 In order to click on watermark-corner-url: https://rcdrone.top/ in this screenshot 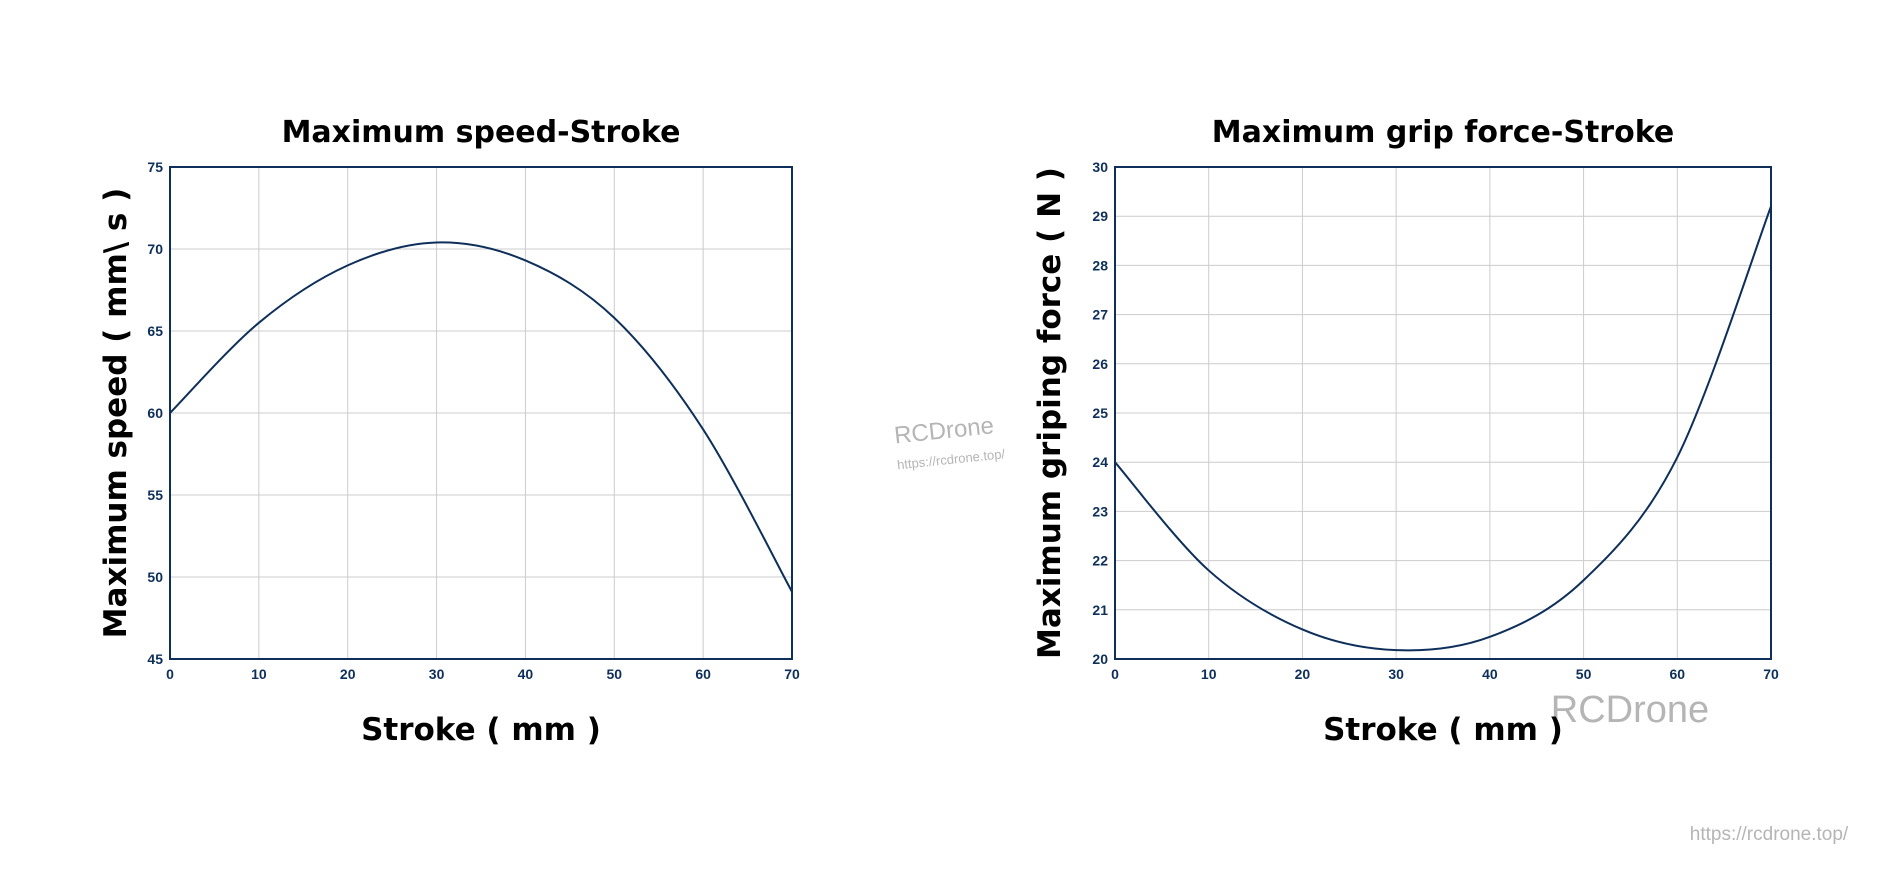, I will do `click(1769, 834)`.